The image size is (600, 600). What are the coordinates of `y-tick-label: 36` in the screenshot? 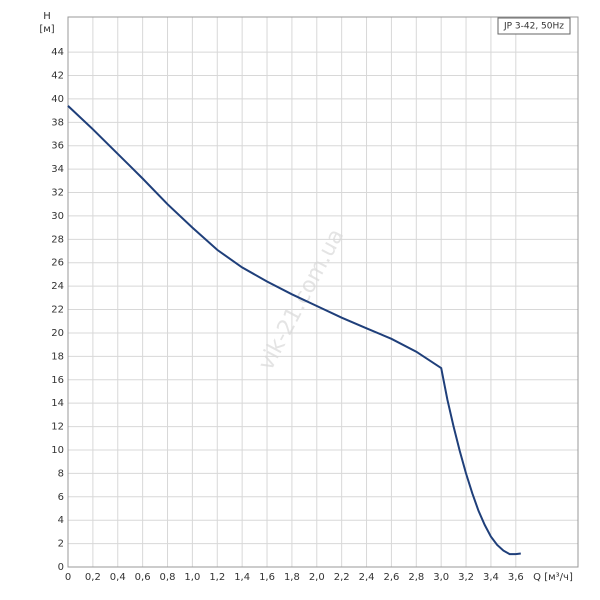 It's located at (57, 146).